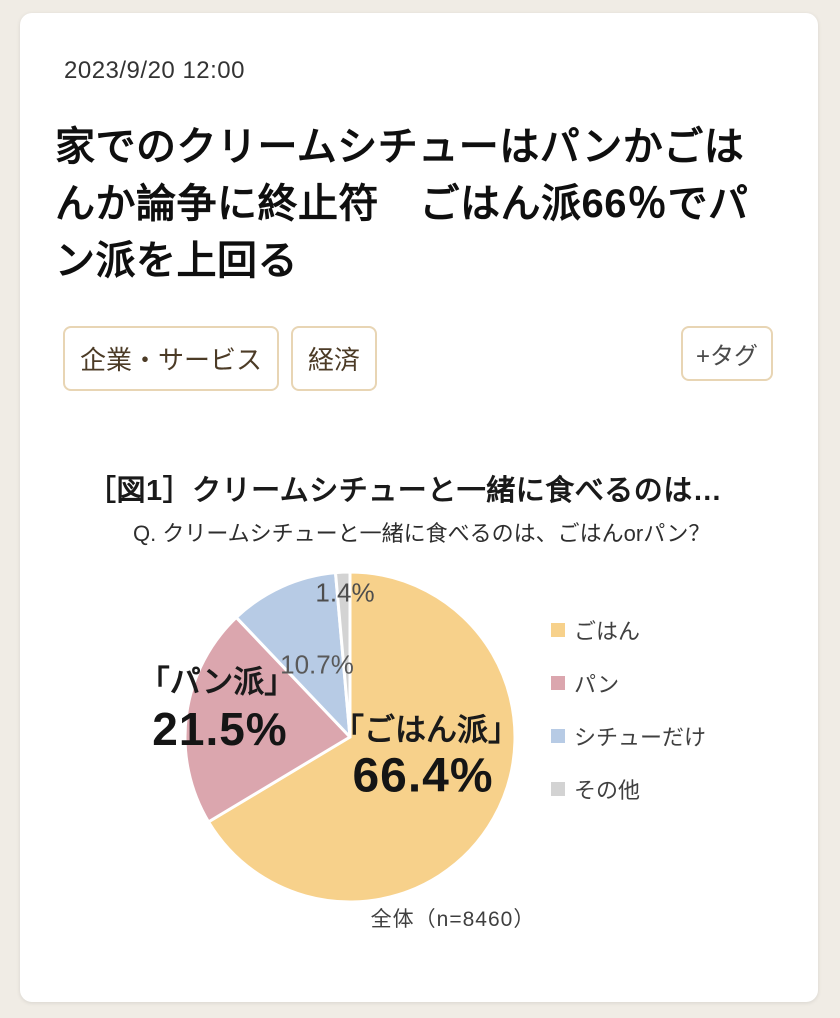 This screenshot has width=840, height=1018. What do you see at coordinates (217, 682) in the screenshot?
I see `slice-callout-pan: 「パン派」` at bounding box center [217, 682].